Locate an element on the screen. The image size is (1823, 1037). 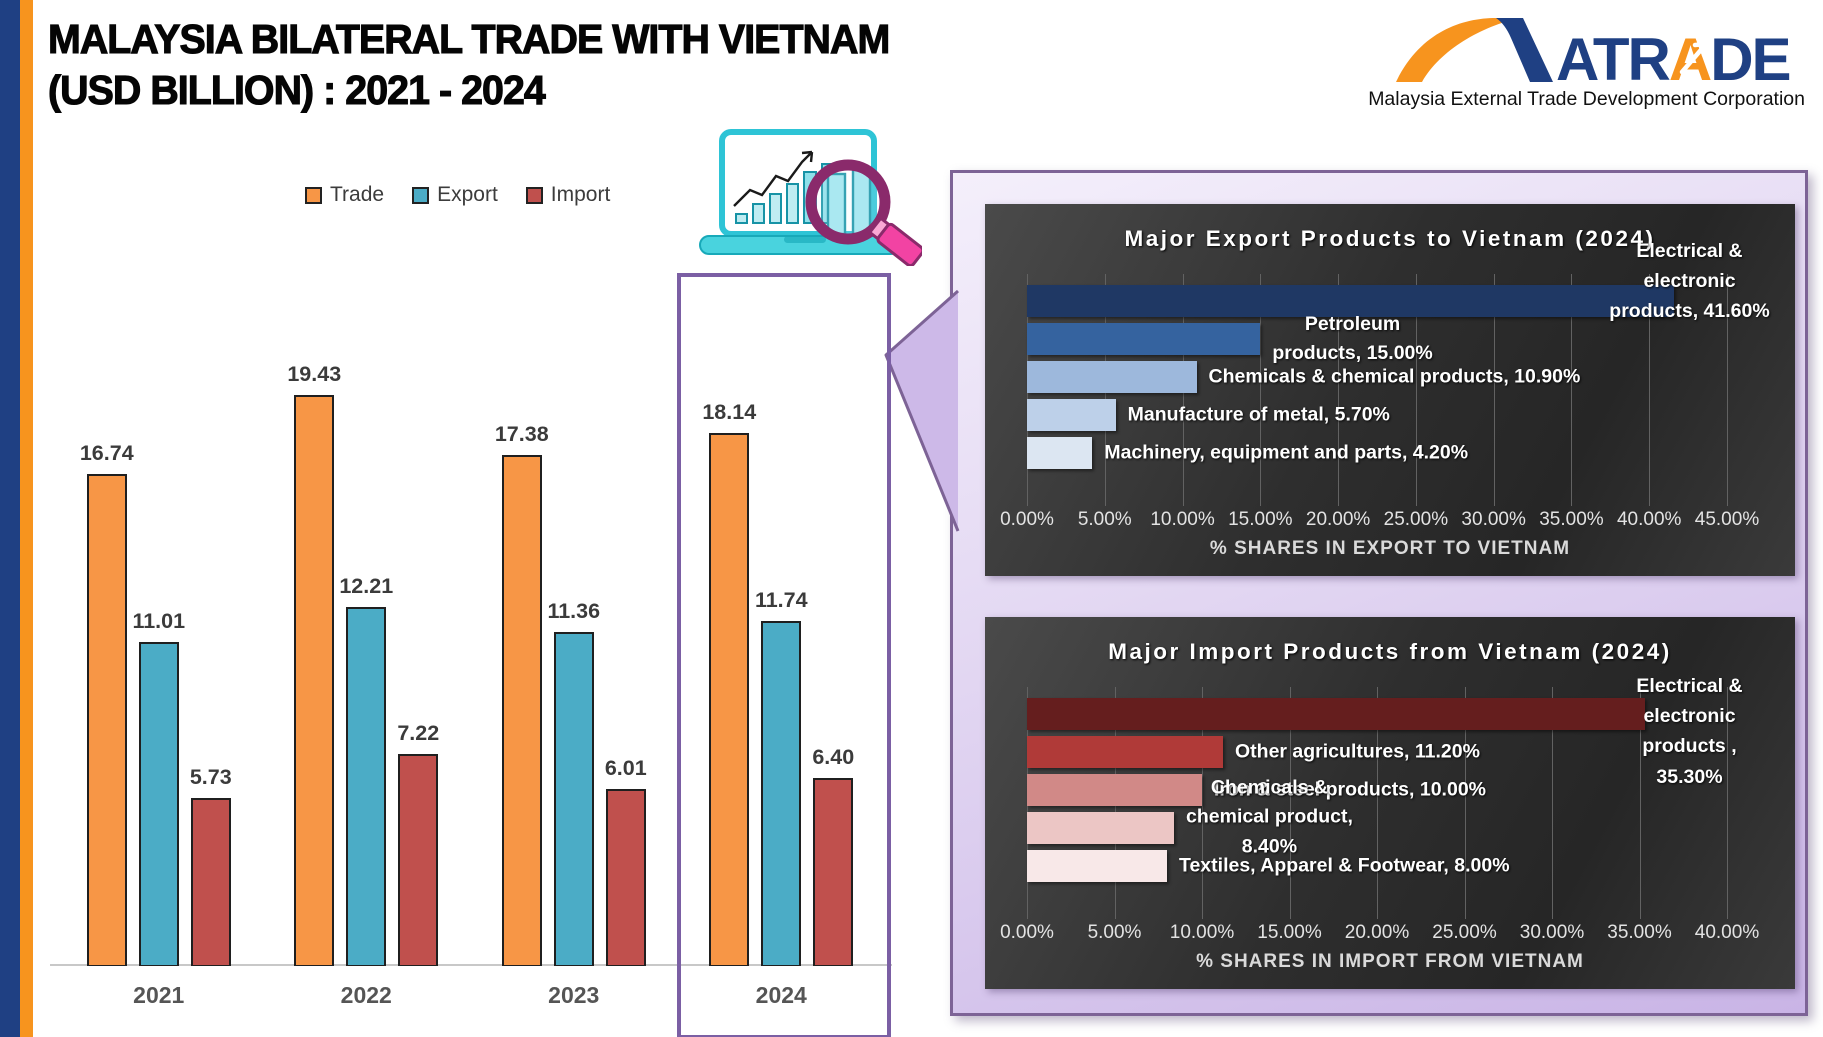
legend-item-export: Export is located at coordinates (455, 195).